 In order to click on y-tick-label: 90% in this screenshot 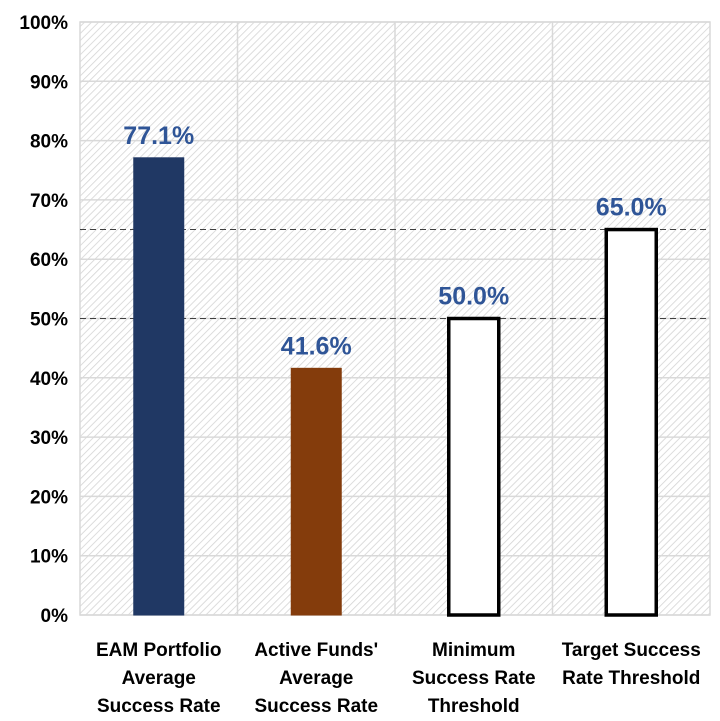, I will do `click(49, 82)`.